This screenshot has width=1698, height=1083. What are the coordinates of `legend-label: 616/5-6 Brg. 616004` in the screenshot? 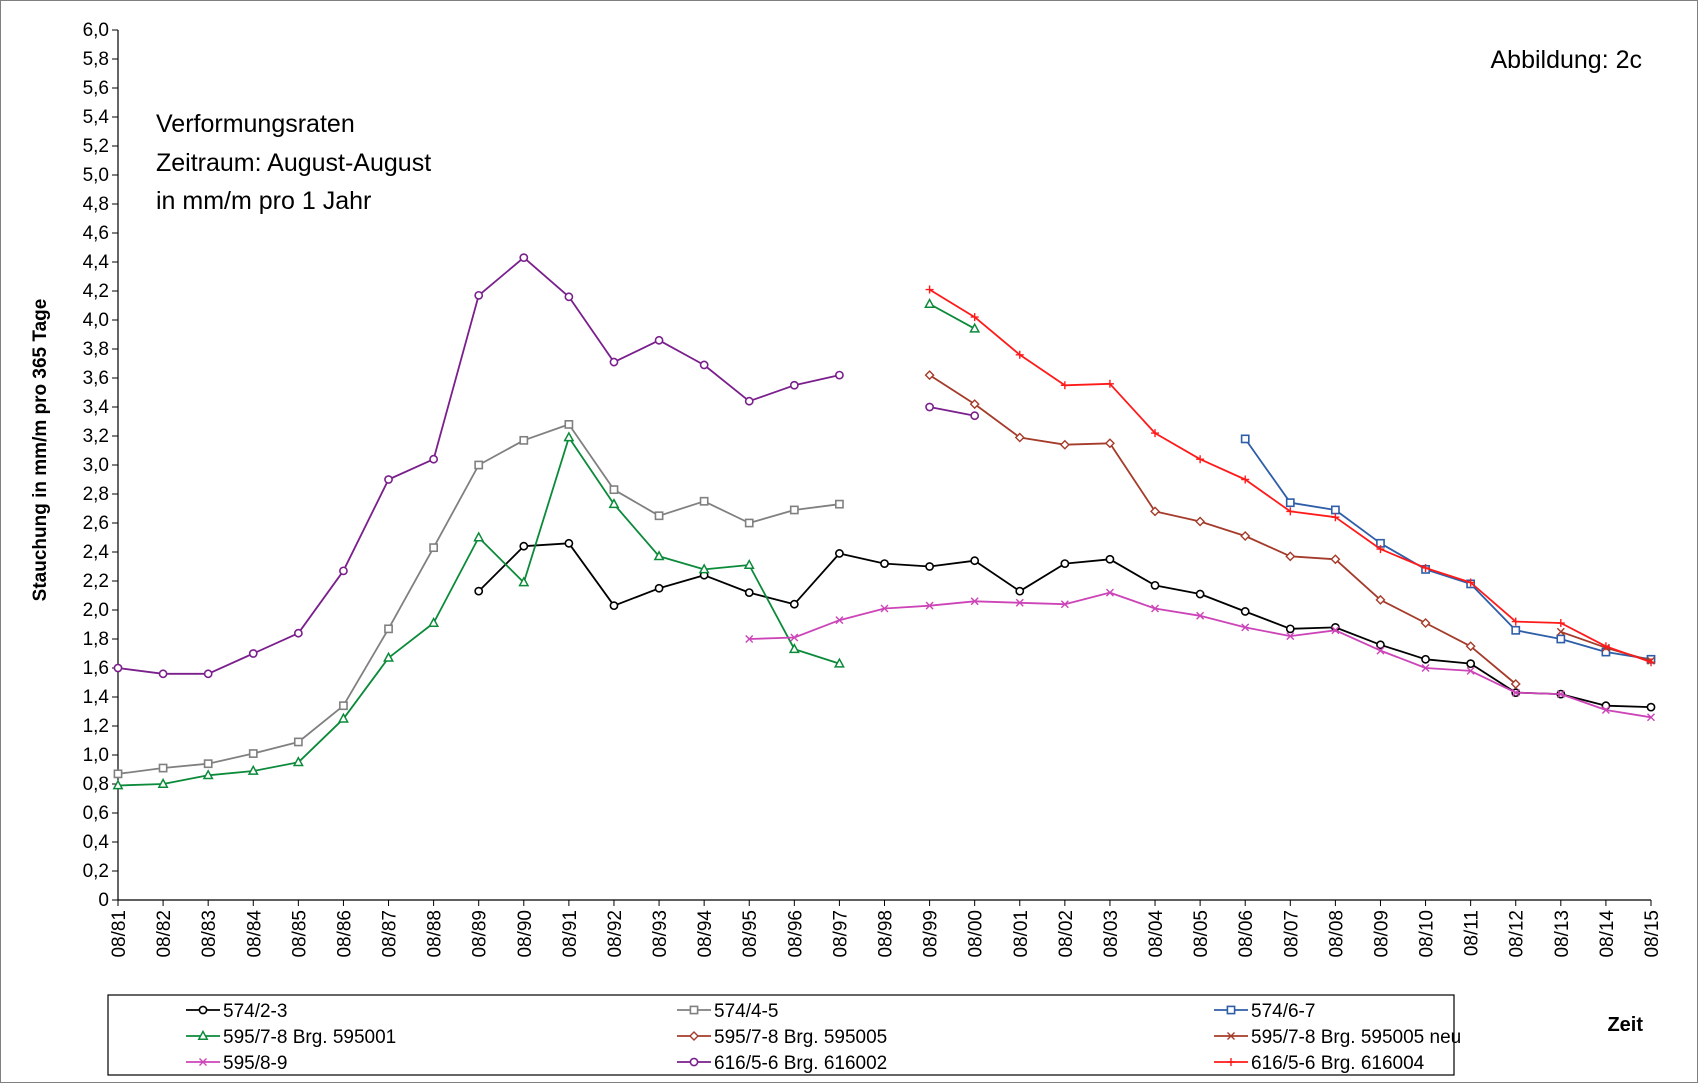 It's located at (1338, 1063).